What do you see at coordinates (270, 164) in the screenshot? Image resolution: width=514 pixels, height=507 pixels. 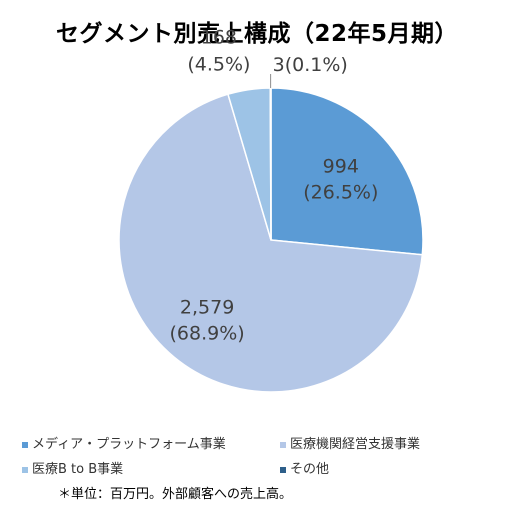 I see `slice-other` at bounding box center [270, 164].